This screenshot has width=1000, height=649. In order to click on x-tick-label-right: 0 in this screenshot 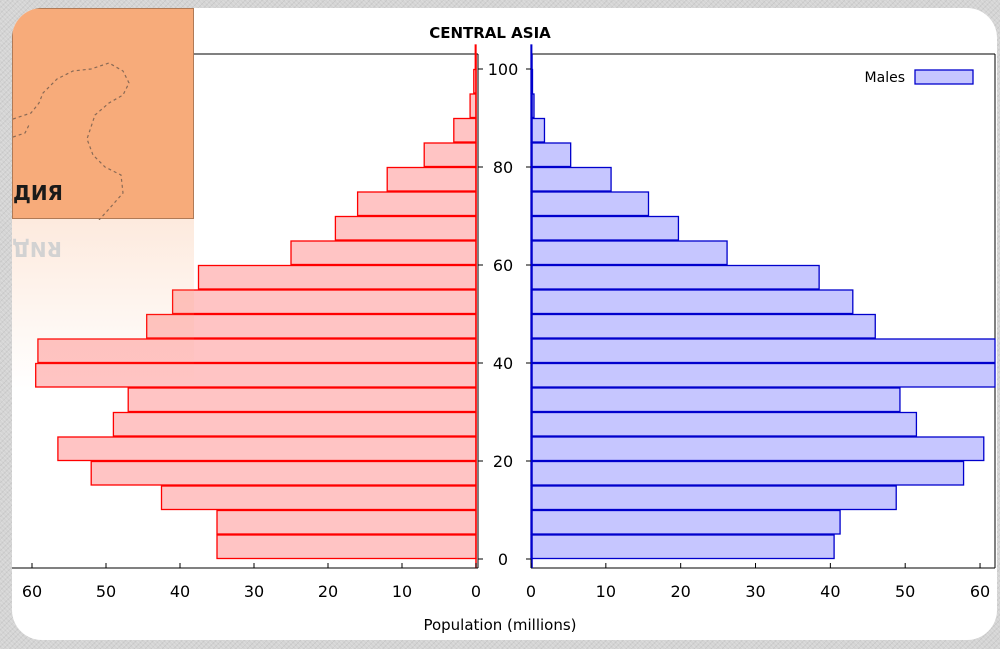, I will do `click(531, 591)`.